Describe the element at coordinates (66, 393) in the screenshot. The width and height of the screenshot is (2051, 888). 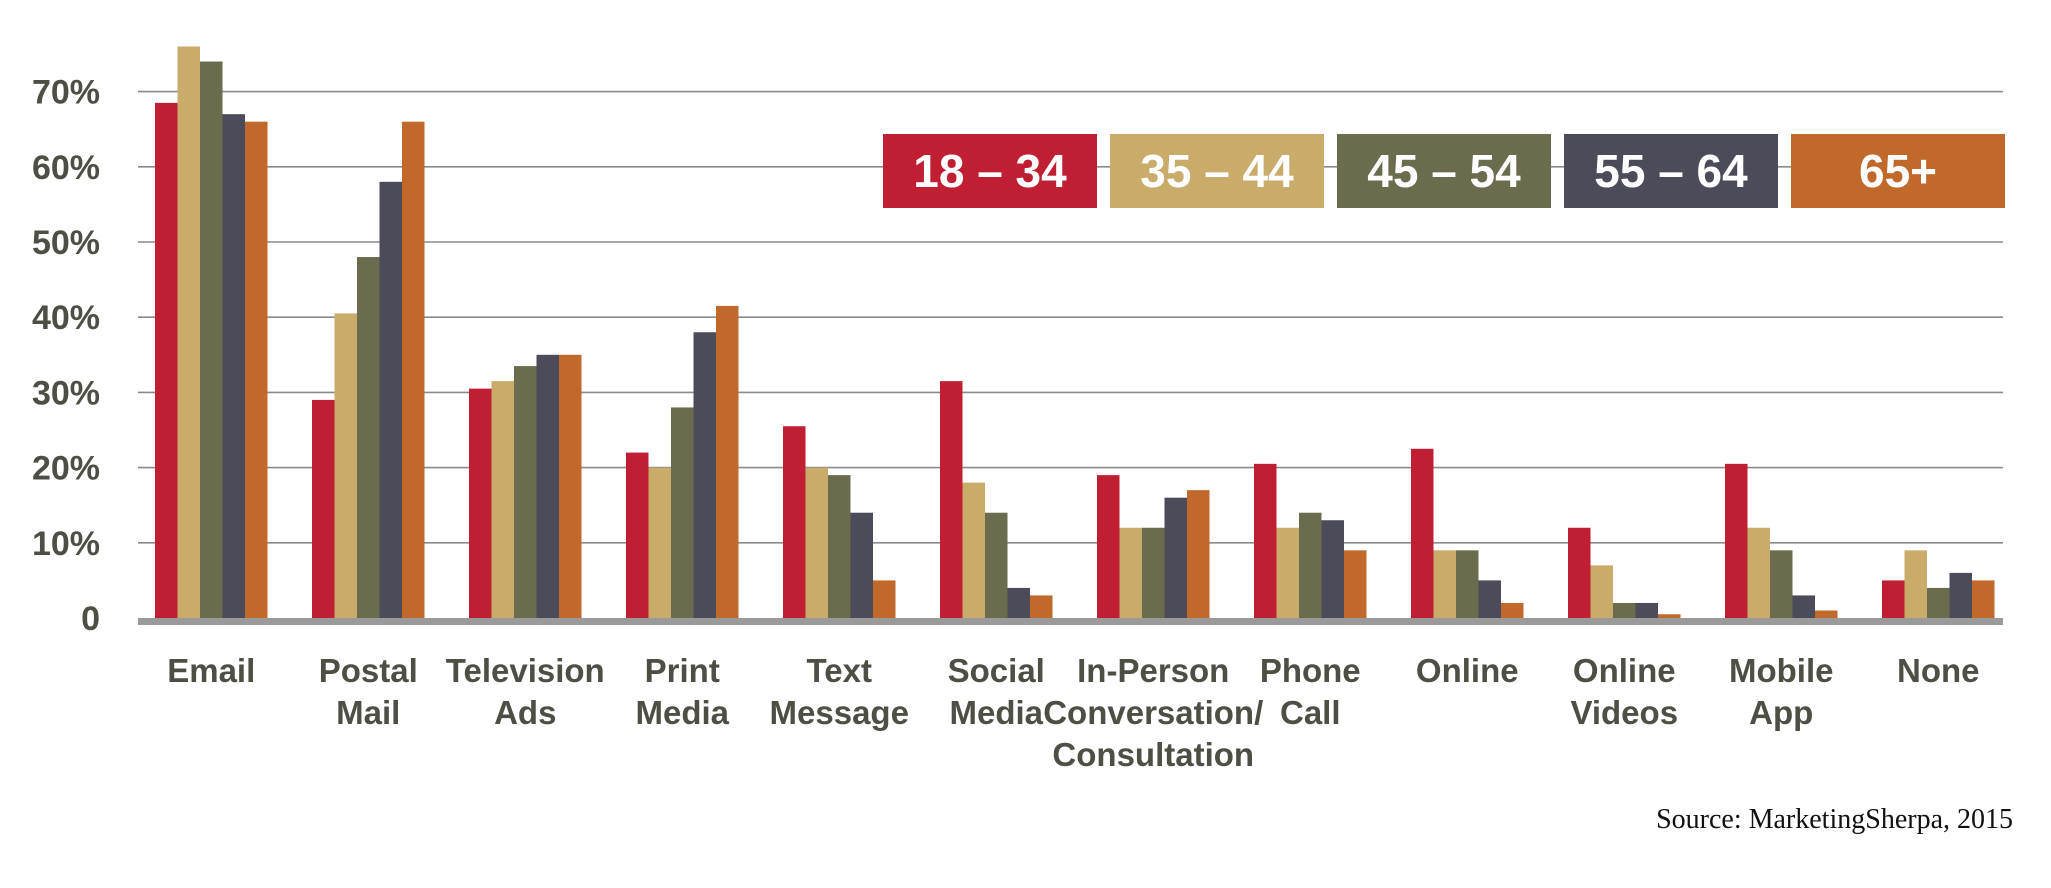
I see `y-tick-label: 30%` at that location.